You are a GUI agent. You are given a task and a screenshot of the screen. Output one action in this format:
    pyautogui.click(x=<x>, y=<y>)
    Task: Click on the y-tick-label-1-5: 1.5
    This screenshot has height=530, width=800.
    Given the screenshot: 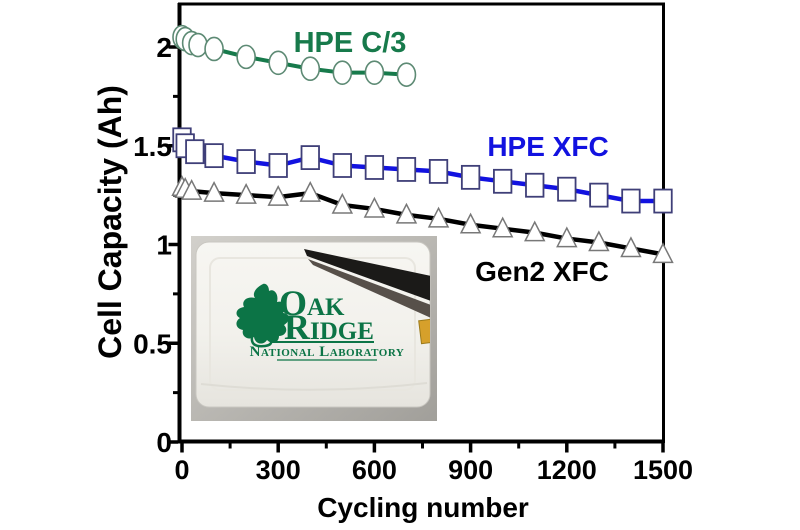 What is the action you would take?
    pyautogui.click(x=152, y=146)
    